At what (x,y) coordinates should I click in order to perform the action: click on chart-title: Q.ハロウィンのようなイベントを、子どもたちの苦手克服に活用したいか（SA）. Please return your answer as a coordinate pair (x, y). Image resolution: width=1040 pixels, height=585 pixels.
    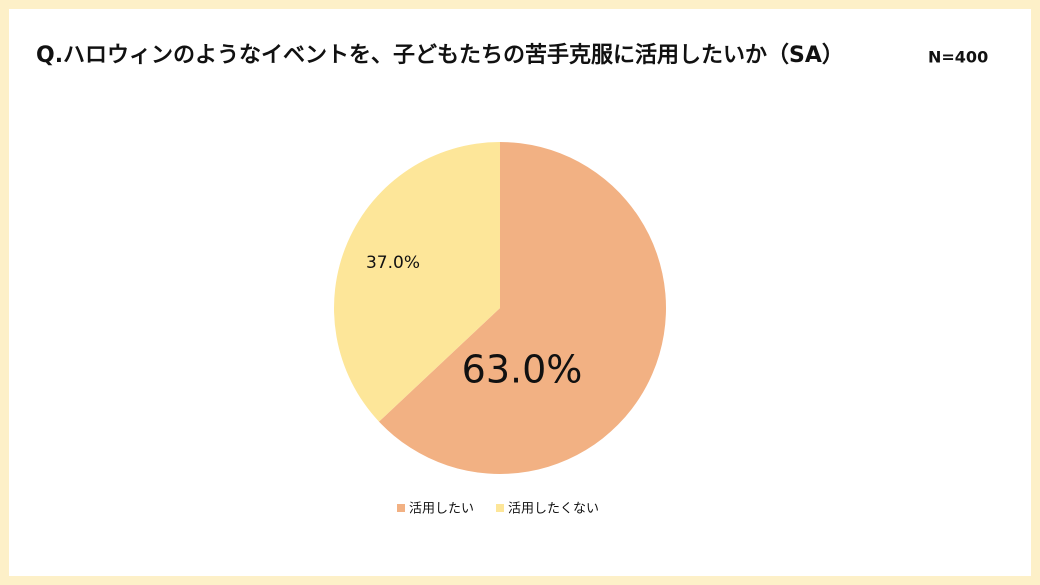
    Looking at the image, I should click on (440, 55).